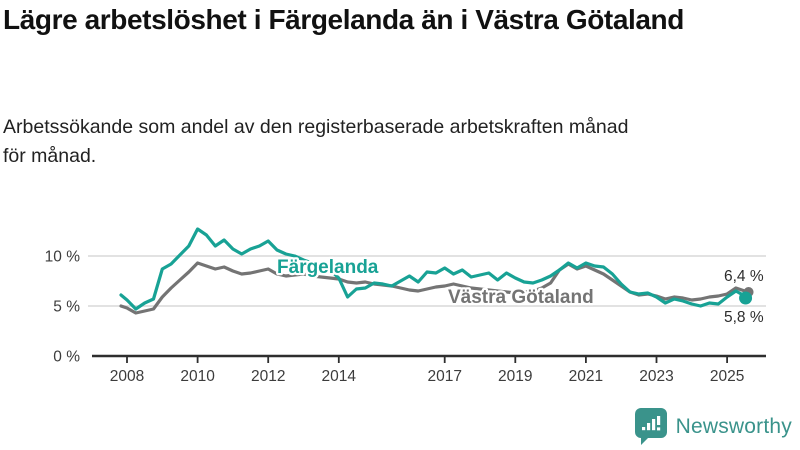  I want to click on x-tick-label: 2012, so click(268, 376).